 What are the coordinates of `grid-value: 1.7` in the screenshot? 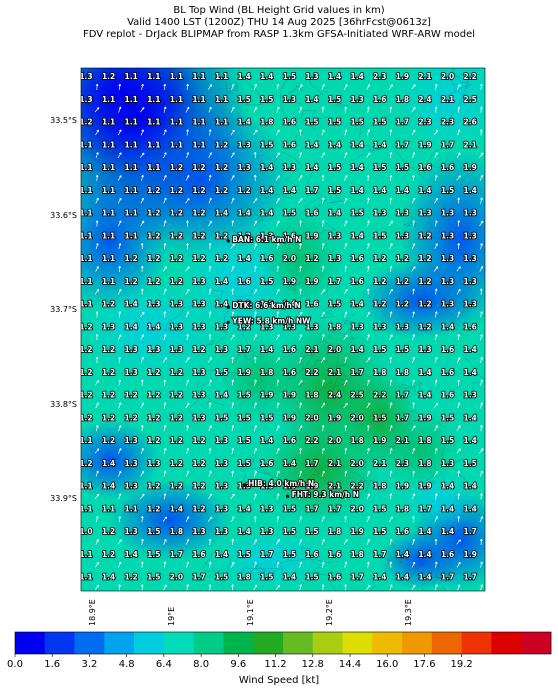 It's located at (402, 122).